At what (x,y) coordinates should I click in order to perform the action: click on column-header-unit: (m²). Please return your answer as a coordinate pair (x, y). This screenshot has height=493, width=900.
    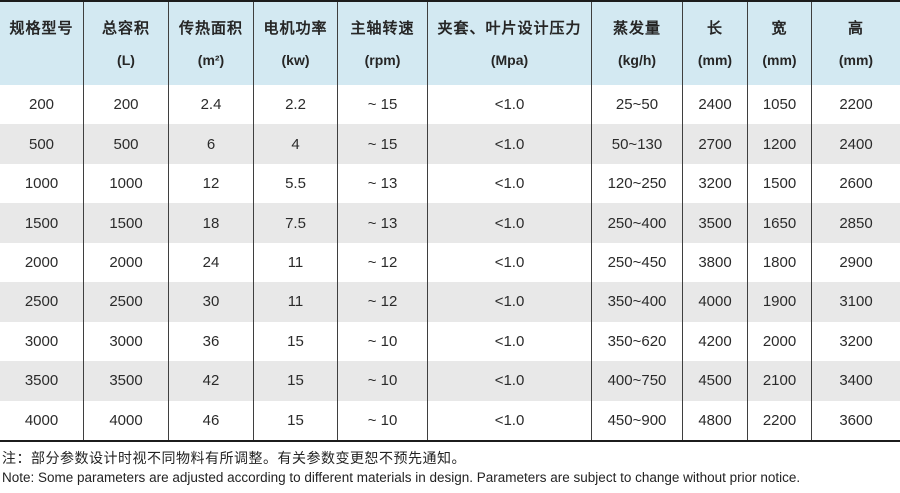
    Looking at the image, I should click on (211, 60).